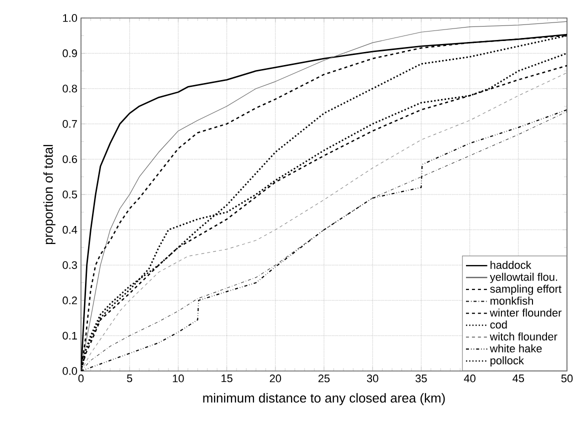  Describe the element at coordinates (69, 300) in the screenshot. I see `y-tick-label: 0.2` at that location.